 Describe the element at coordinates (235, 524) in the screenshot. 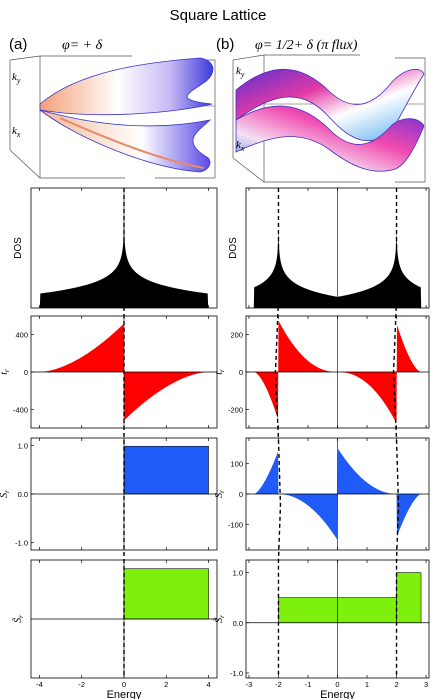

I see `y-tick-label: -100` at that location.